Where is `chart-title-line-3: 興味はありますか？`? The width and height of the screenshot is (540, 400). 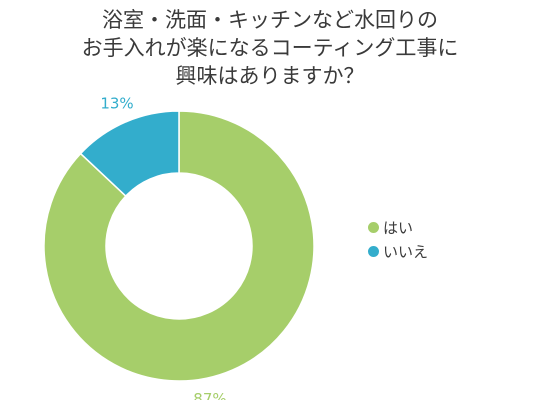 chart-title-line-3: 興味はありますか？ is located at coordinates (270, 76).